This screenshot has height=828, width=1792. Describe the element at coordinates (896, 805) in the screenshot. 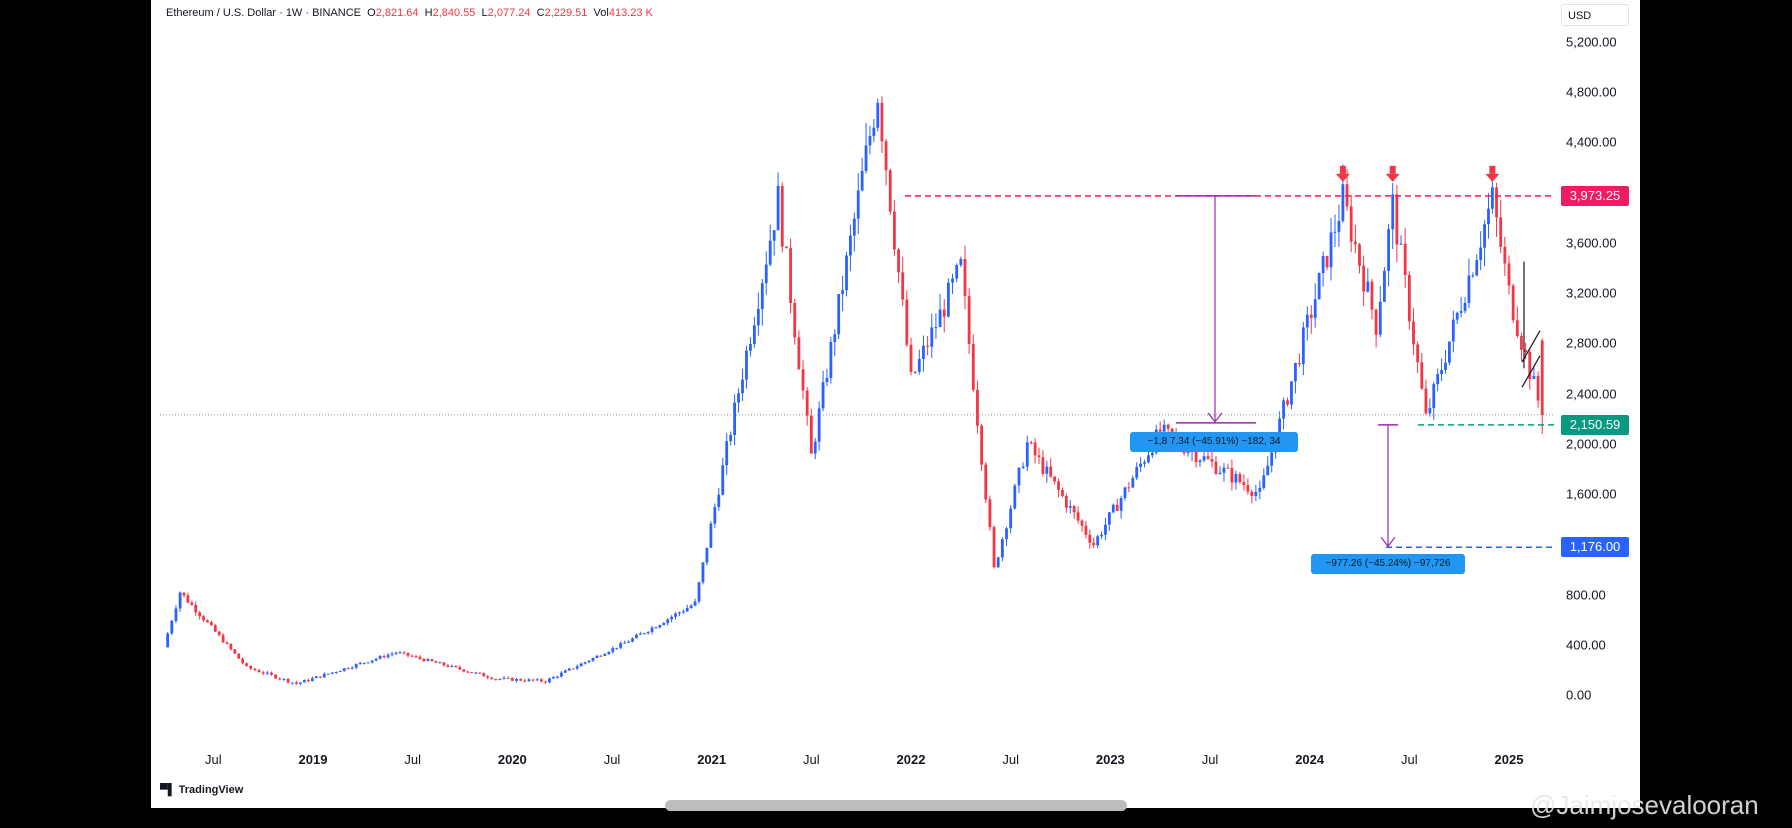

I see `horizontal-scrollbar` at that location.